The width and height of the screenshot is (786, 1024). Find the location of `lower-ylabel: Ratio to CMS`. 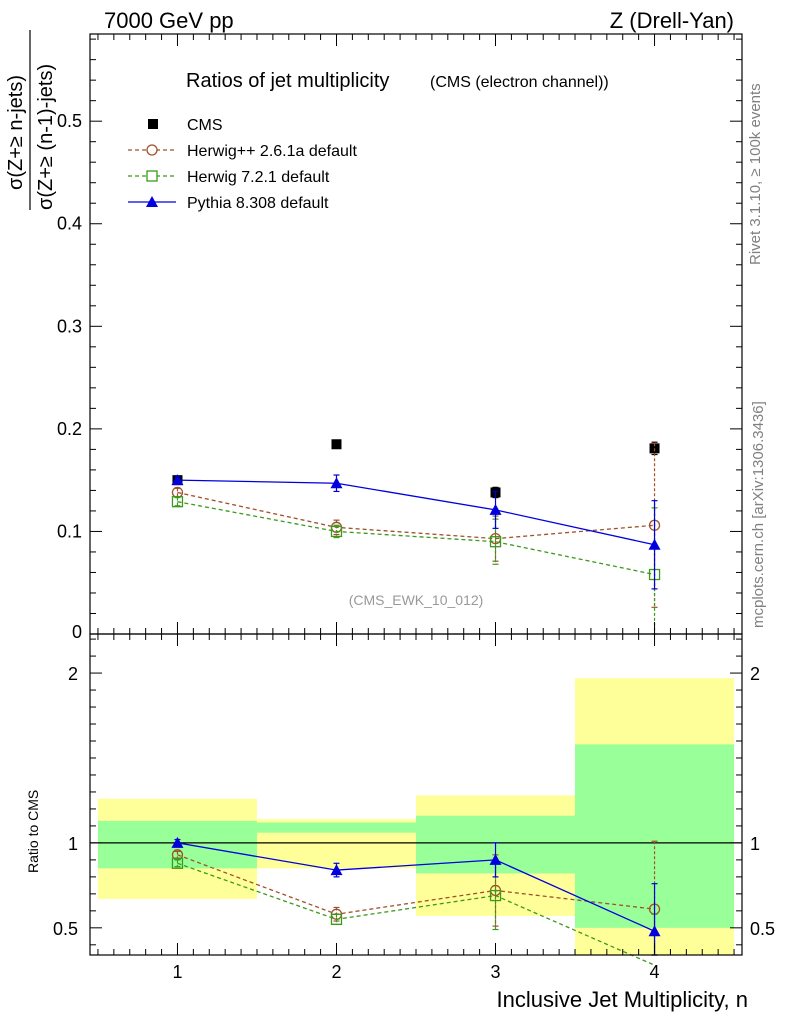

lower-ylabel: Ratio to CMS is located at coordinates (33, 831).